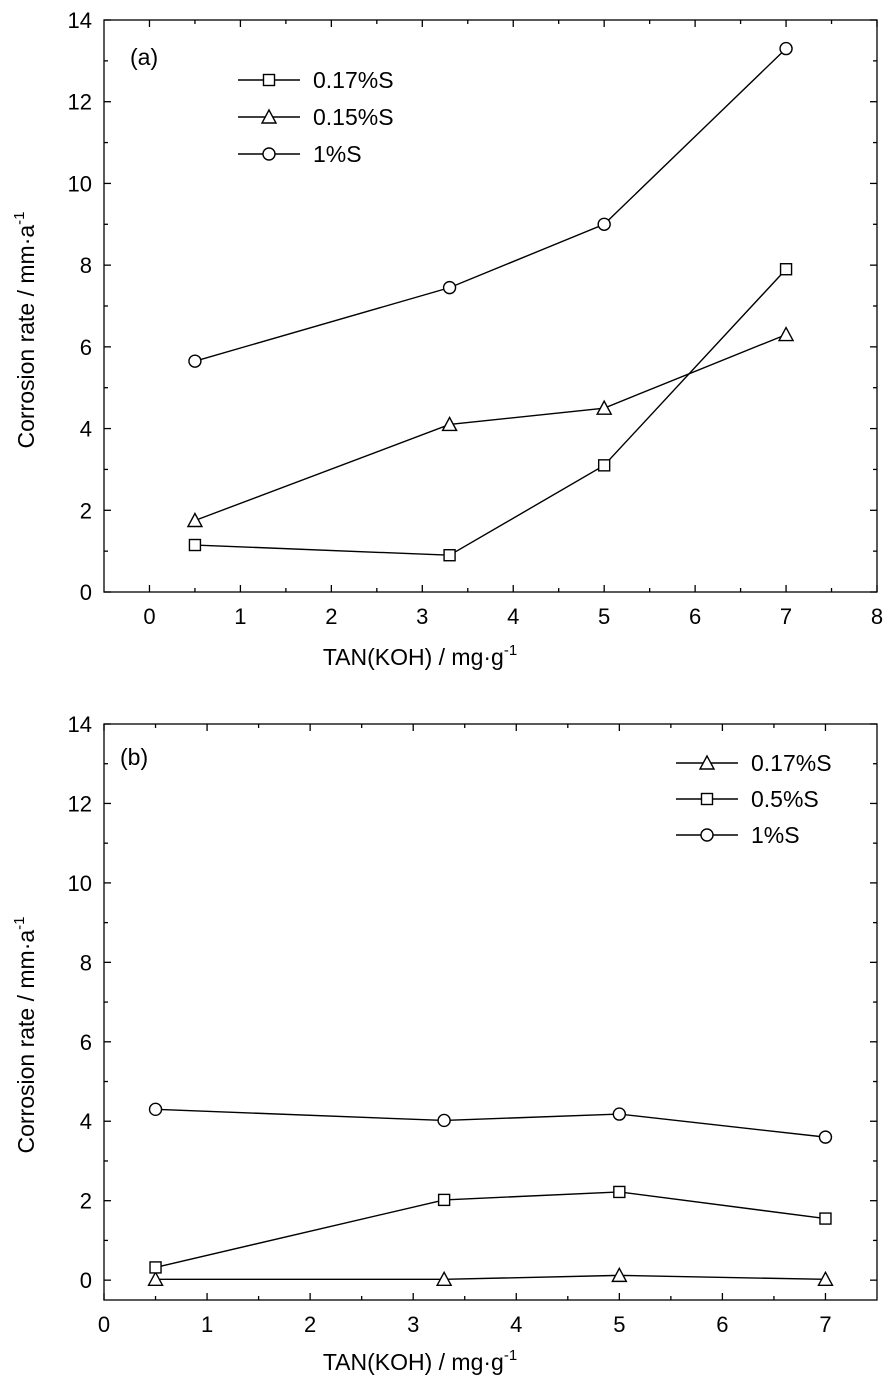 The image size is (886, 1390). Describe the element at coordinates (353, 117) in the screenshot. I see `legend-label: 0.15%S` at that location.